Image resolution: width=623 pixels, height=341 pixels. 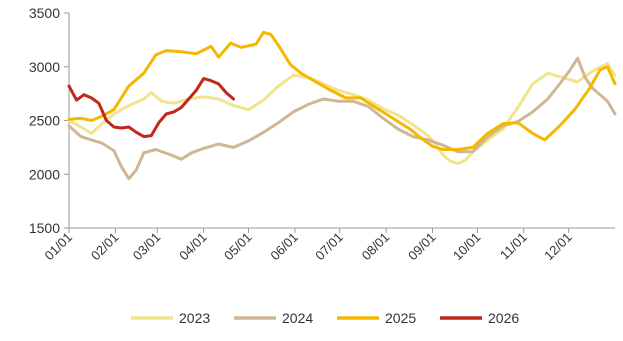 What do you see at coordinates (105, 247) in the screenshot?
I see `x-tick-label: 02/01` at bounding box center [105, 247].